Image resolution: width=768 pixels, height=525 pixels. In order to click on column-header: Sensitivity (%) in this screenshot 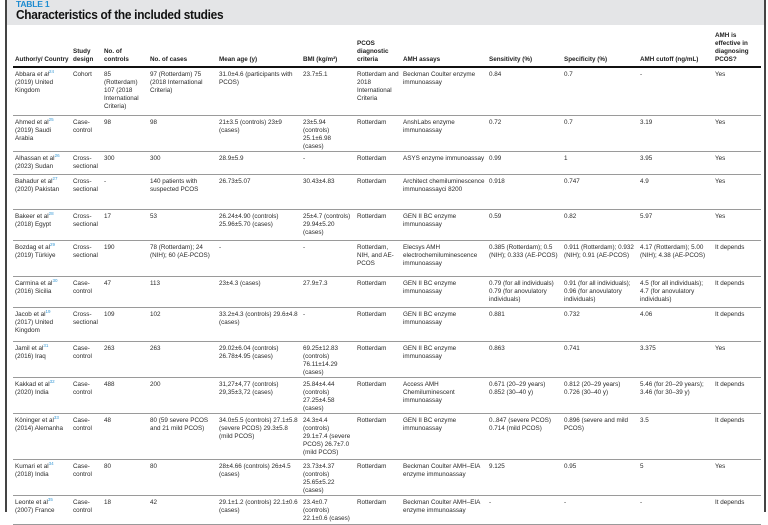, I will do `click(524, 50)`.